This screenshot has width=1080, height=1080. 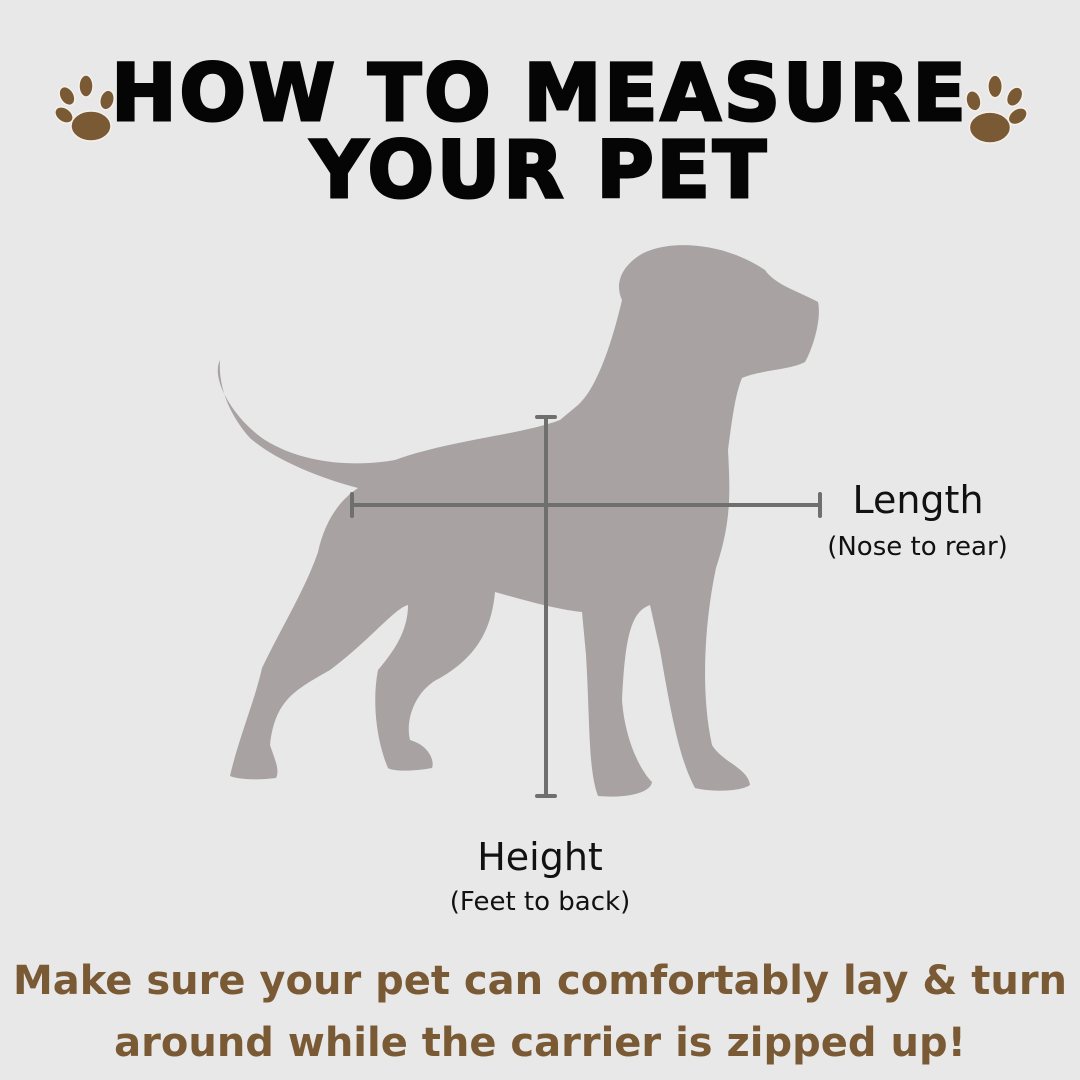 I want to click on length-label: Length, so click(x=918, y=500).